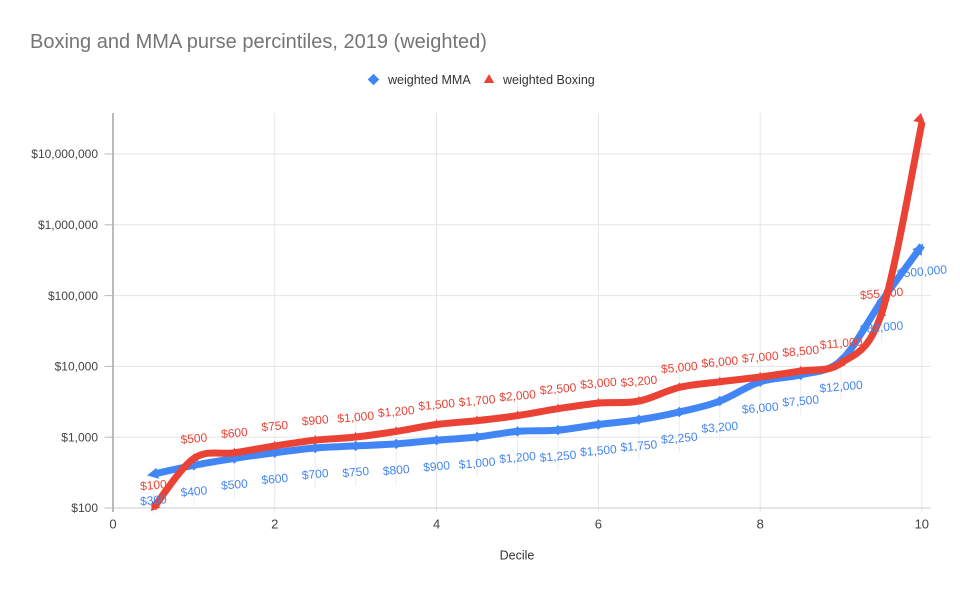 The image size is (960, 598). I want to click on svg-text: weighted Boxing, so click(548, 80).